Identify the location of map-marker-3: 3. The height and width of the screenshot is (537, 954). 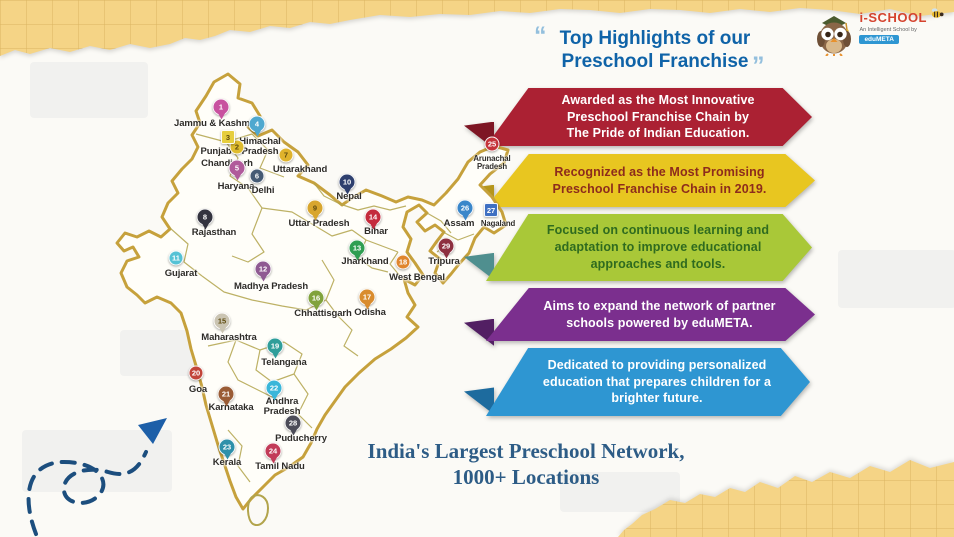
(228, 137).